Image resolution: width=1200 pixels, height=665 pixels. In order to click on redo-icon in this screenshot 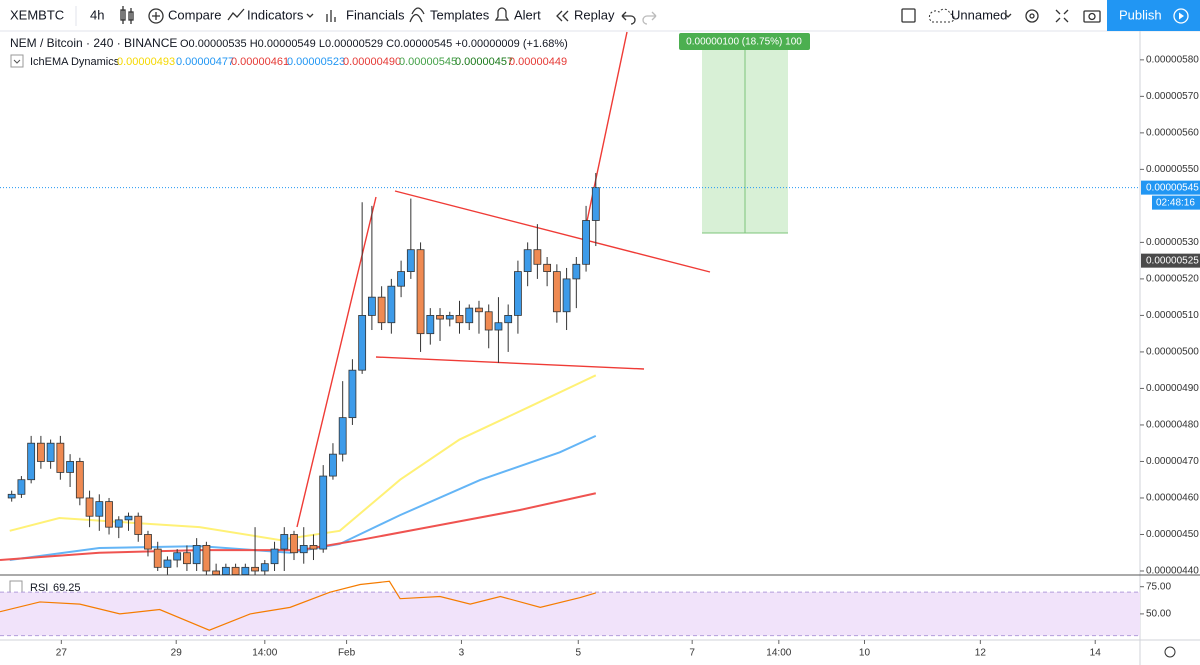, I will do `click(649, 18)`.